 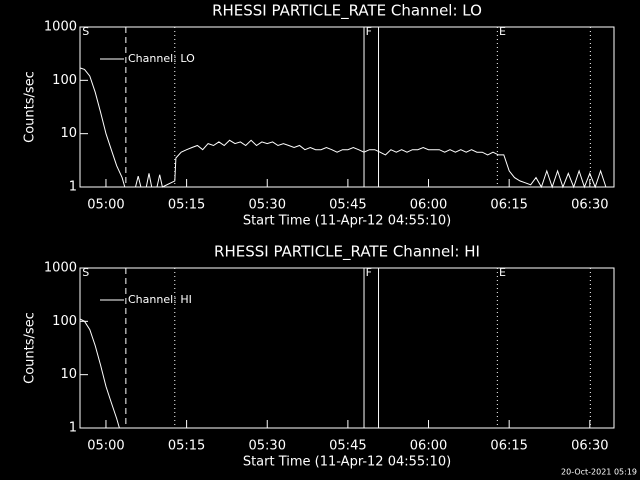 I want to click on data-line, so click(x=99, y=373).